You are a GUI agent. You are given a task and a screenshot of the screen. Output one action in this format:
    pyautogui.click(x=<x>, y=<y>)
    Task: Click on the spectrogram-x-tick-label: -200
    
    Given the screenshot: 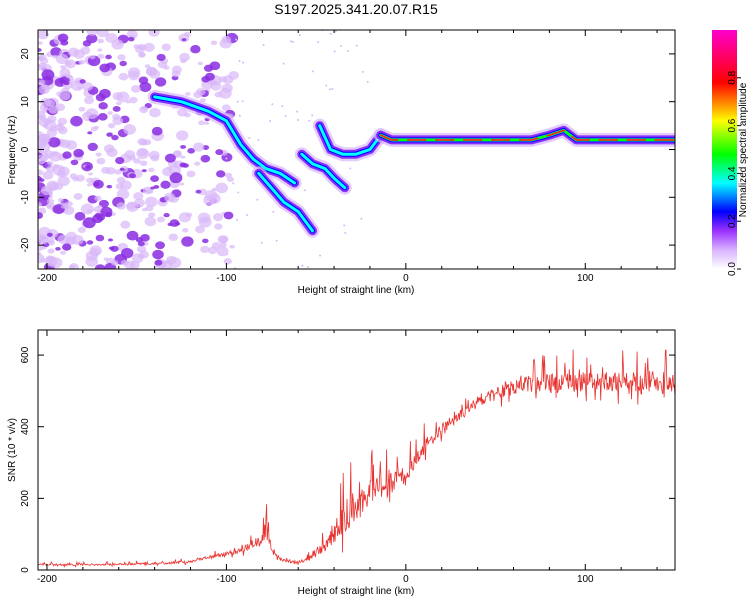 What is the action you would take?
    pyautogui.click(x=47, y=278)
    